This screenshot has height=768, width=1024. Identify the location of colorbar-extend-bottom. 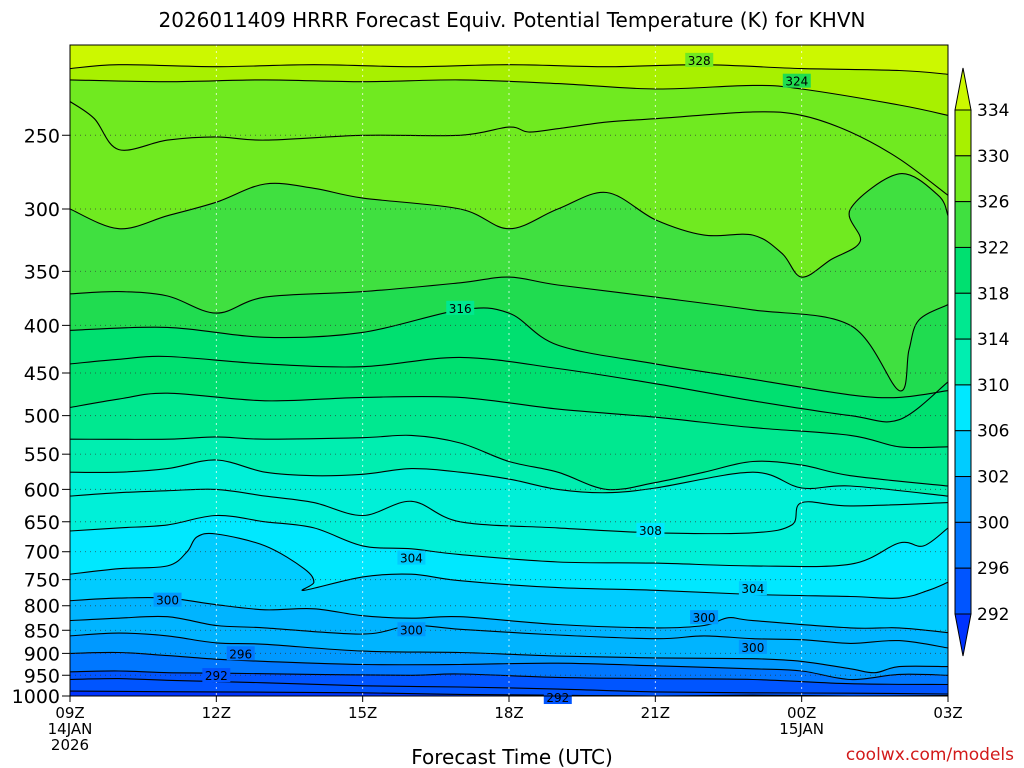
(963, 635).